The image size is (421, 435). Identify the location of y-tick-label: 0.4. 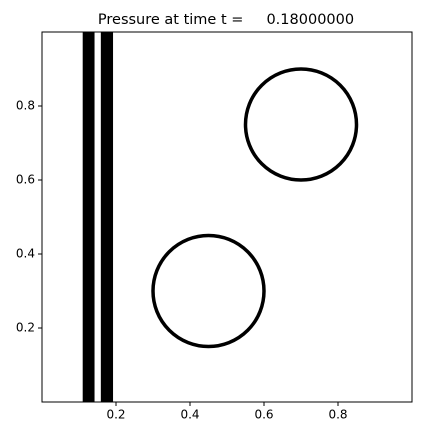
(25, 254).